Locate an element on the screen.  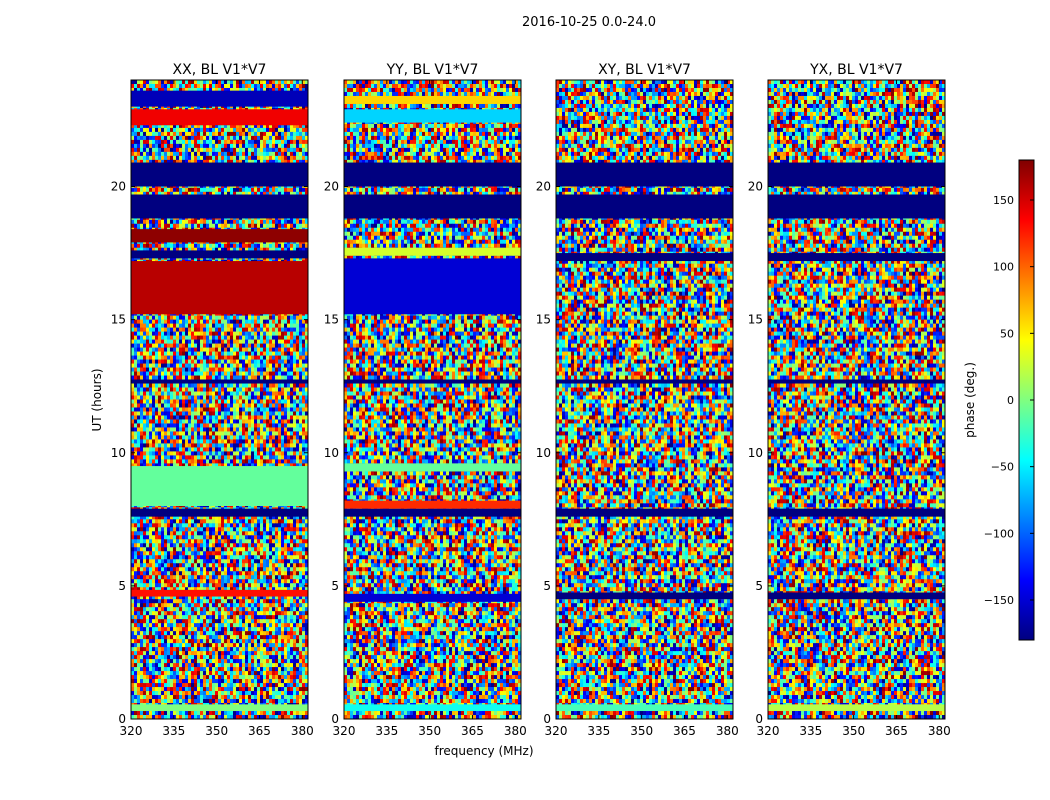
colorbar-tick-label: −100 is located at coordinates (999, 533).